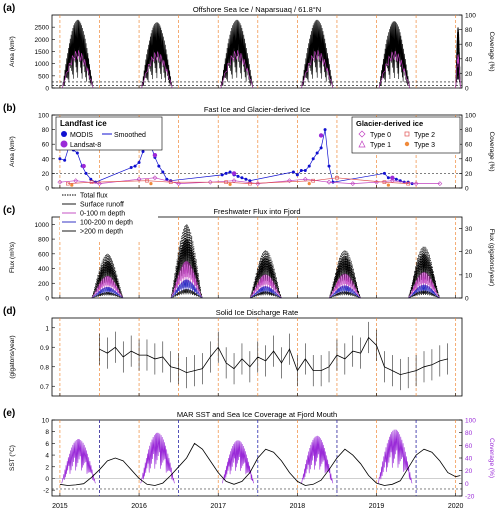 This screenshot has width=500, height=513. Describe the element at coordinates (256, 211) in the screenshot. I see `panel-title: Freshwater Flux into Fjord` at that location.